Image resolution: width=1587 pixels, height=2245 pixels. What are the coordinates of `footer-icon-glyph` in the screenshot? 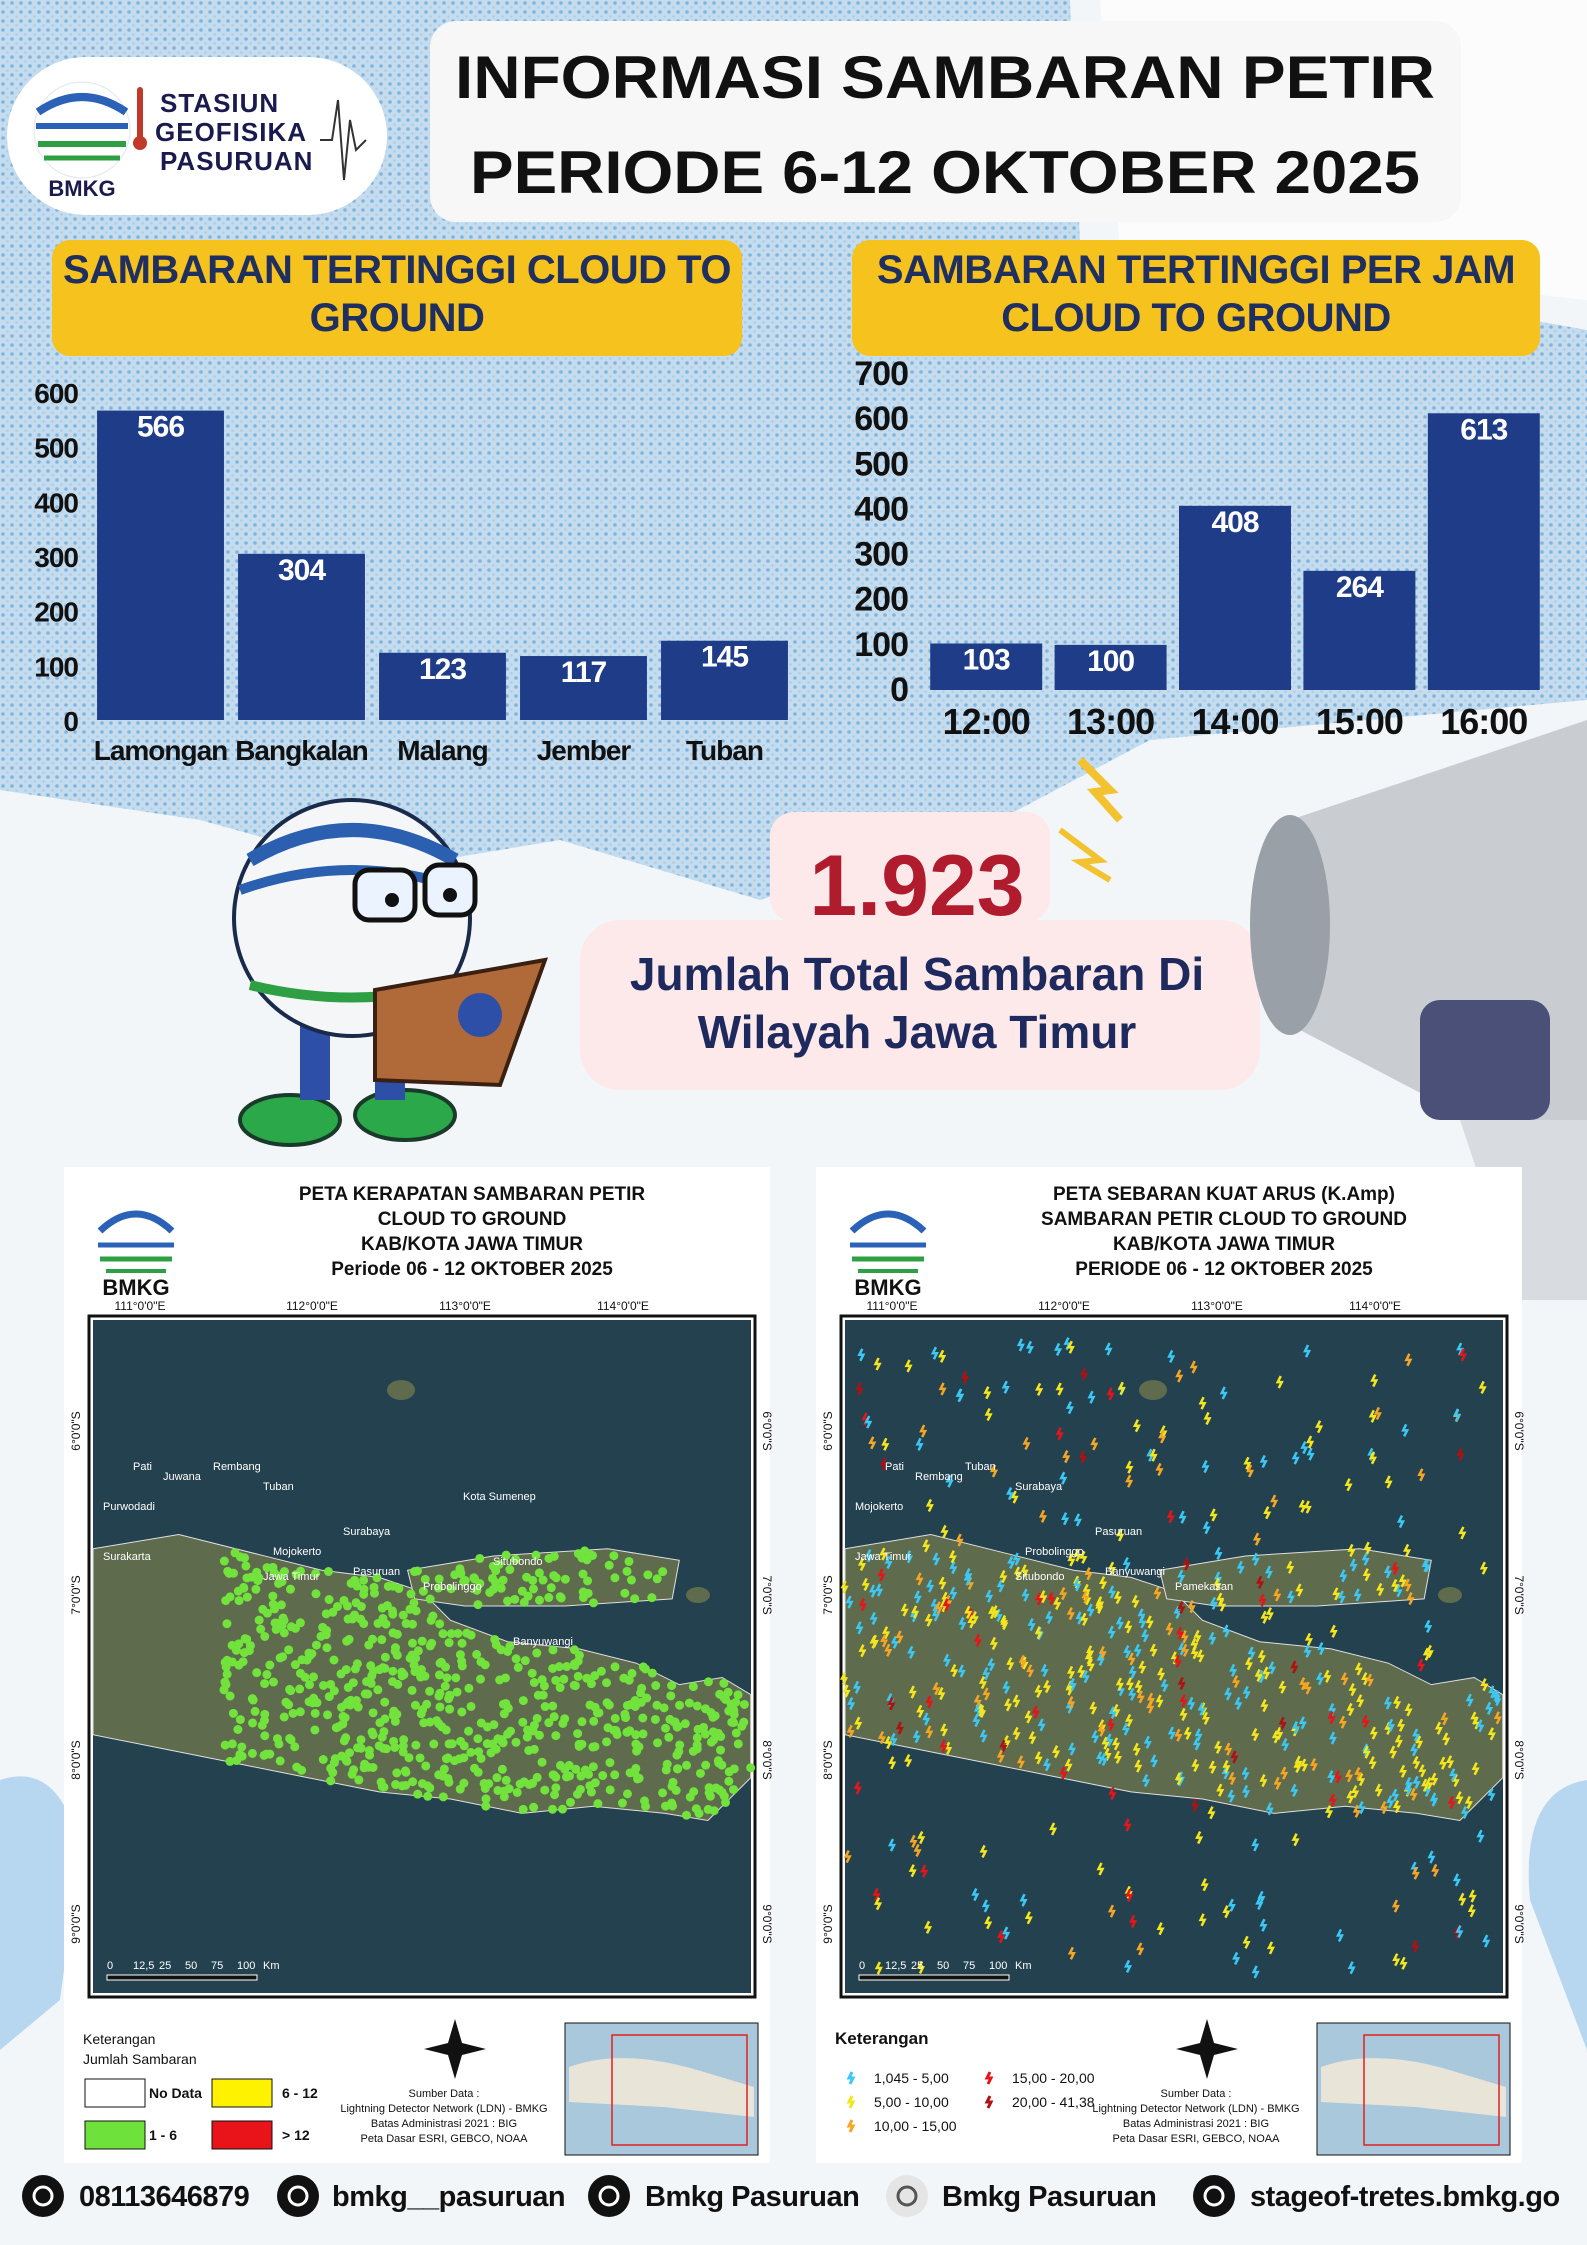 It's located at (907, 2196).